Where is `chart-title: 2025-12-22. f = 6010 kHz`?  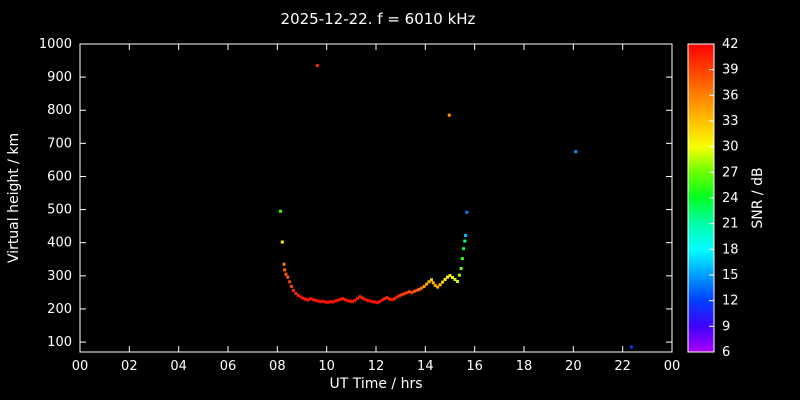 chart-title: 2025-12-22. f = 6010 kHz is located at coordinates (378, 19).